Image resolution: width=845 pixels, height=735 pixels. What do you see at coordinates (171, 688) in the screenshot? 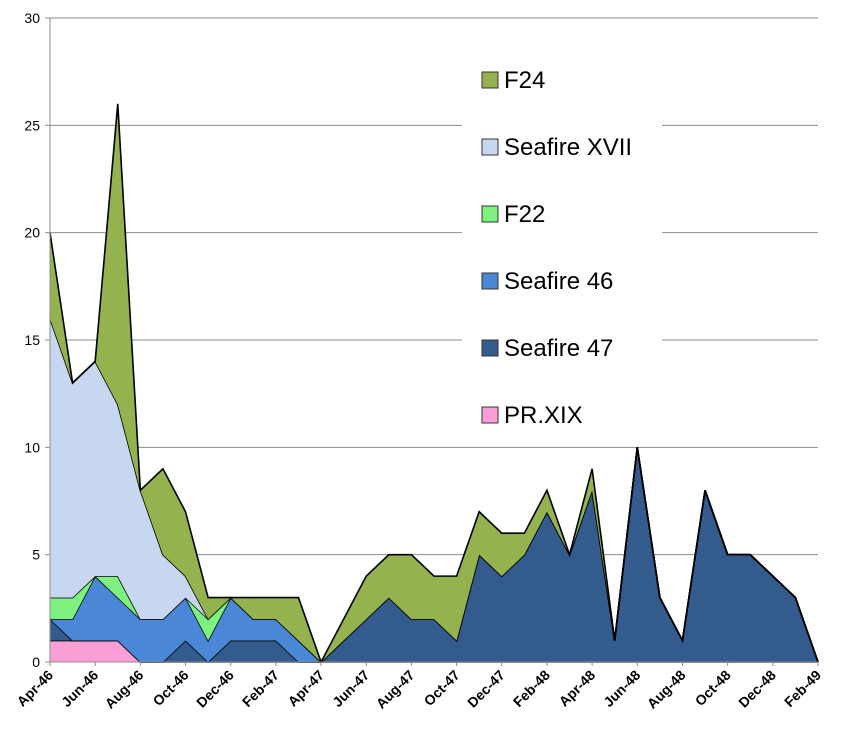
I see `x-tick-label: Oct-46` at bounding box center [171, 688].